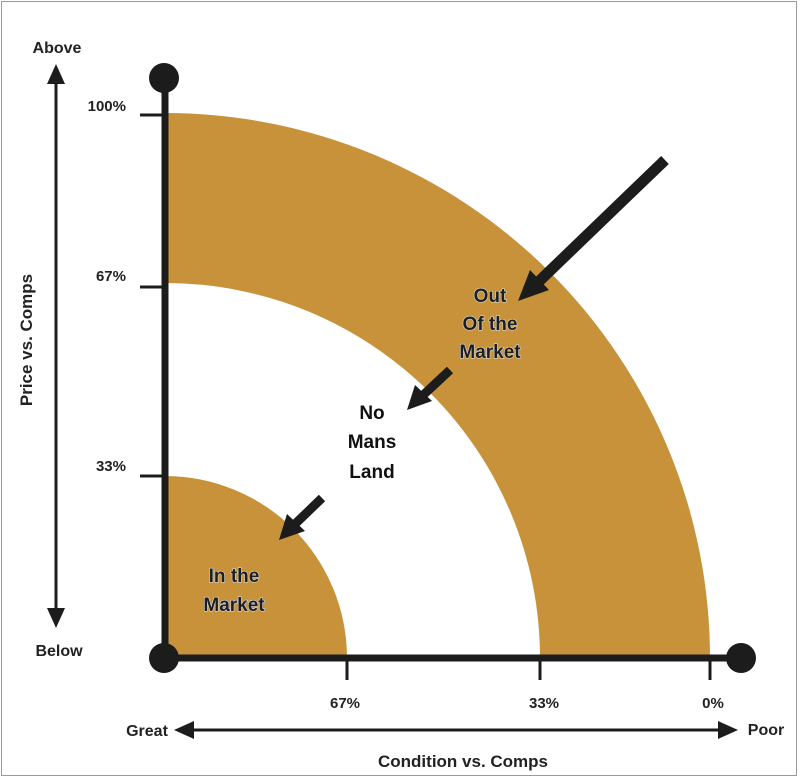 Image resolution: width=800 pixels, height=779 pixels. What do you see at coordinates (766, 730) in the screenshot?
I see `condition-poor-label: Poor` at bounding box center [766, 730].